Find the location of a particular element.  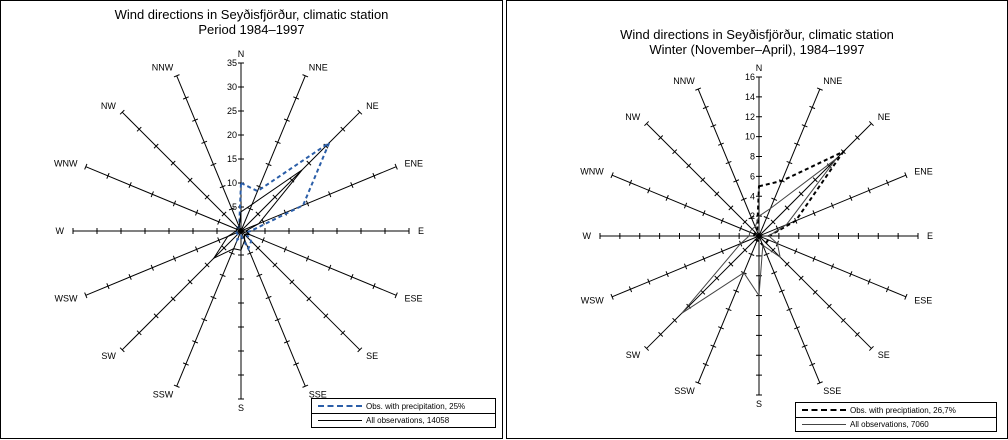

direction-label: ENE is located at coordinates (923, 172).